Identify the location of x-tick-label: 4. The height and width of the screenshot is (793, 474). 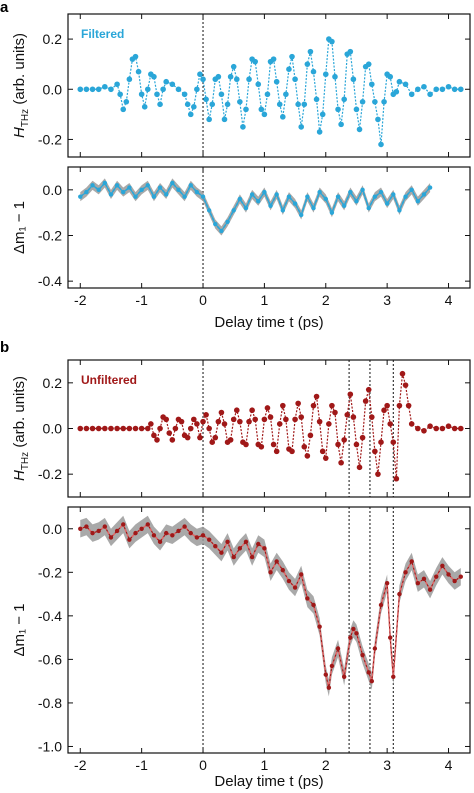
(449, 765).